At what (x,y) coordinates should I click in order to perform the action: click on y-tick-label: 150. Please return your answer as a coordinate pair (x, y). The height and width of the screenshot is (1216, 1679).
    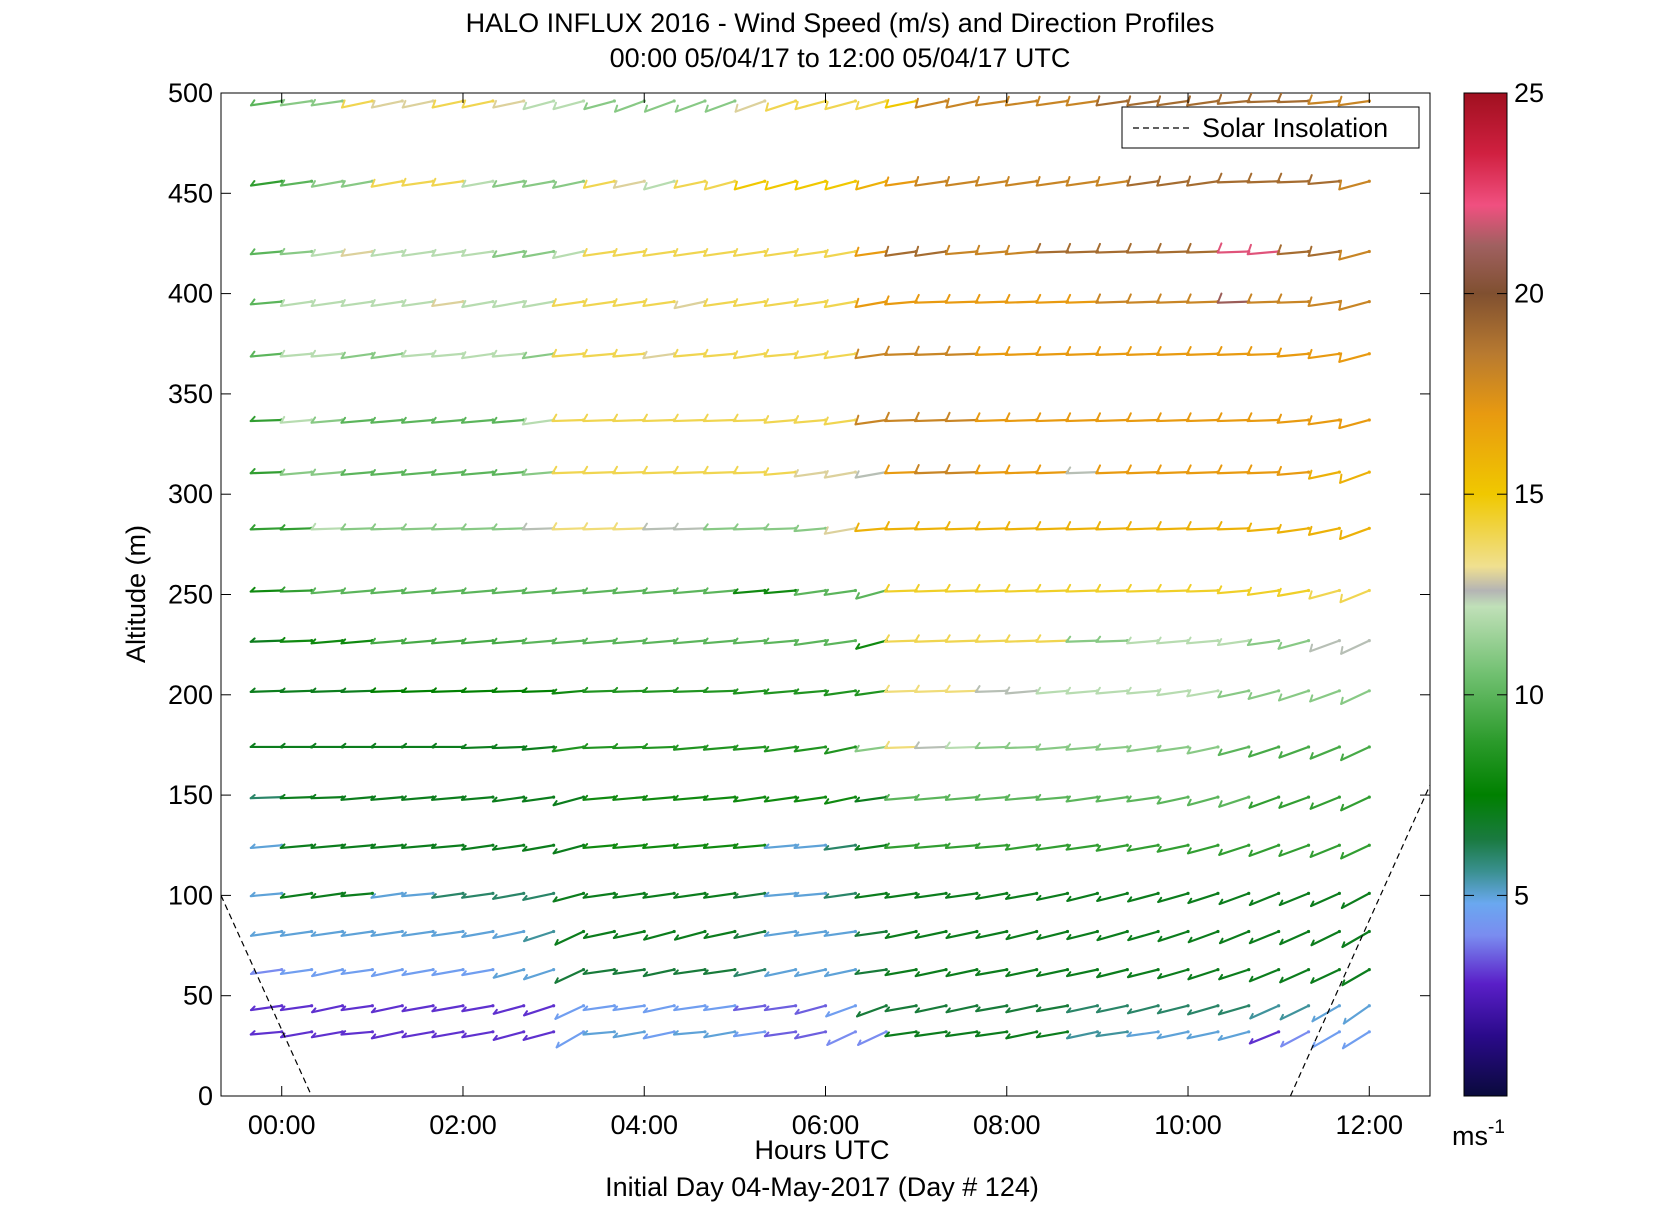
    Looking at the image, I should click on (190, 795).